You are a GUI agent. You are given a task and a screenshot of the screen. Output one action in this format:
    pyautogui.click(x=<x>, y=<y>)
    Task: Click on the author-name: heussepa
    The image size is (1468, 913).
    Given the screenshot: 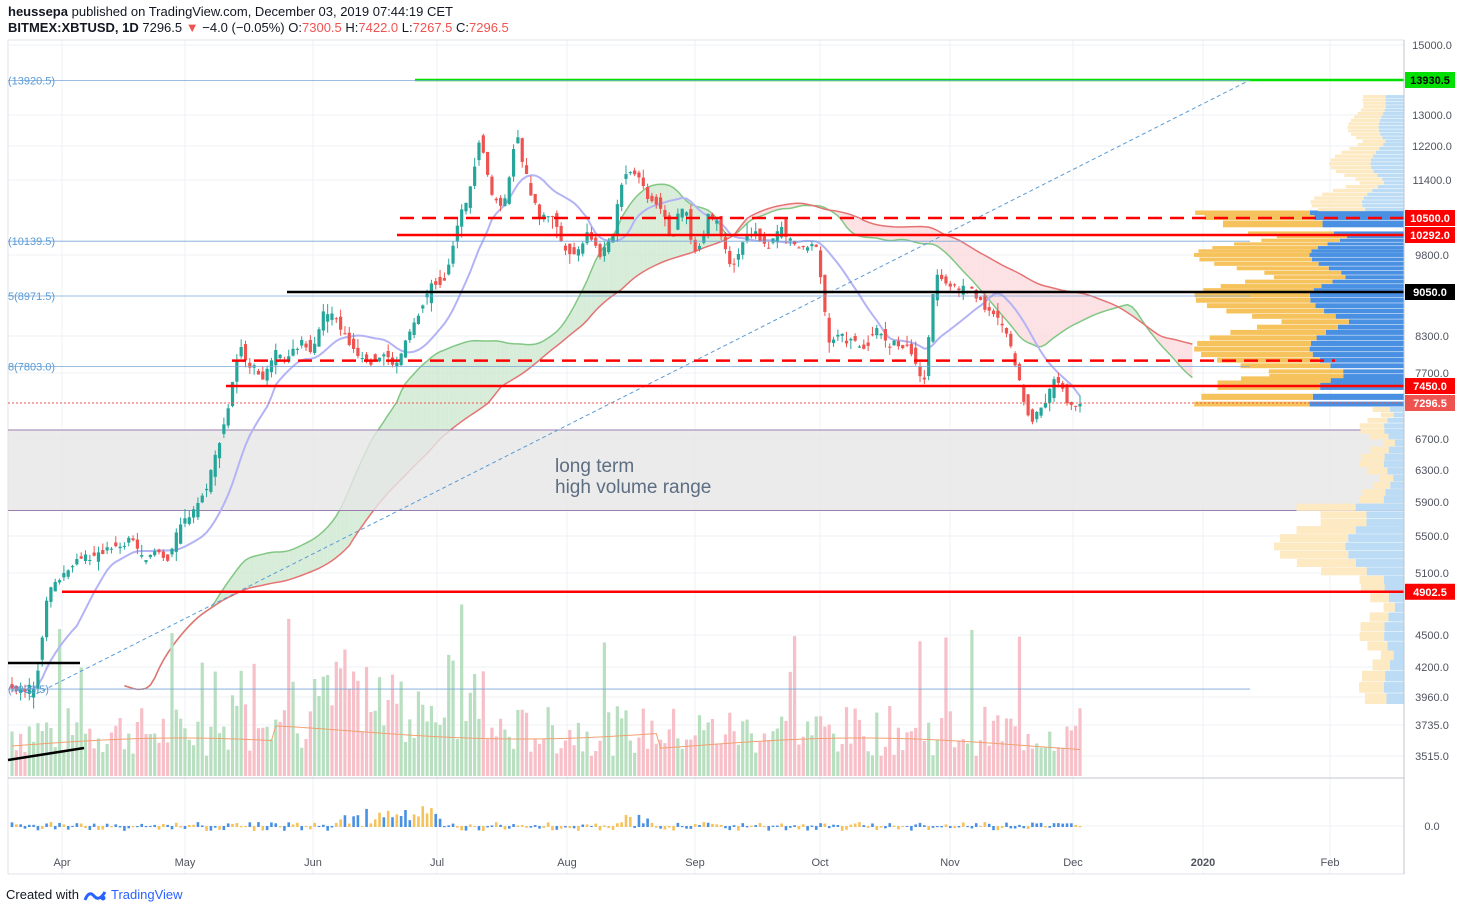 What is the action you would take?
    pyautogui.click(x=38, y=11)
    